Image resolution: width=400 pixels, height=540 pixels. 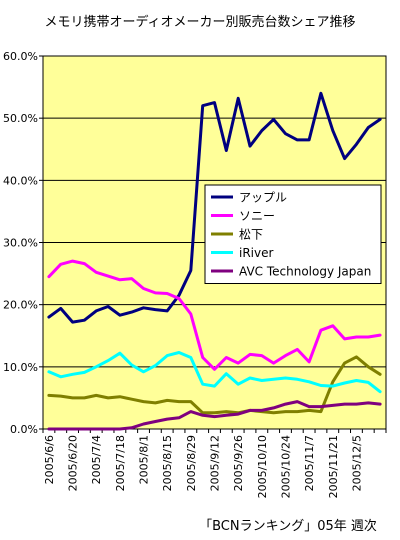 What do you see at coordinates (288, 526) in the screenshot?
I see `source-note: 「BCNランキング」05年 週次` at bounding box center [288, 526].